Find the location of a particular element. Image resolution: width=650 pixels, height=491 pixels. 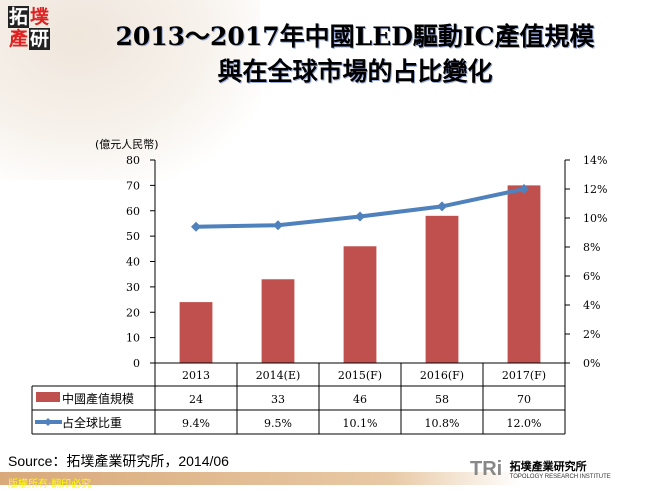

y2-tick-label: 8% is located at coordinates (591, 247).